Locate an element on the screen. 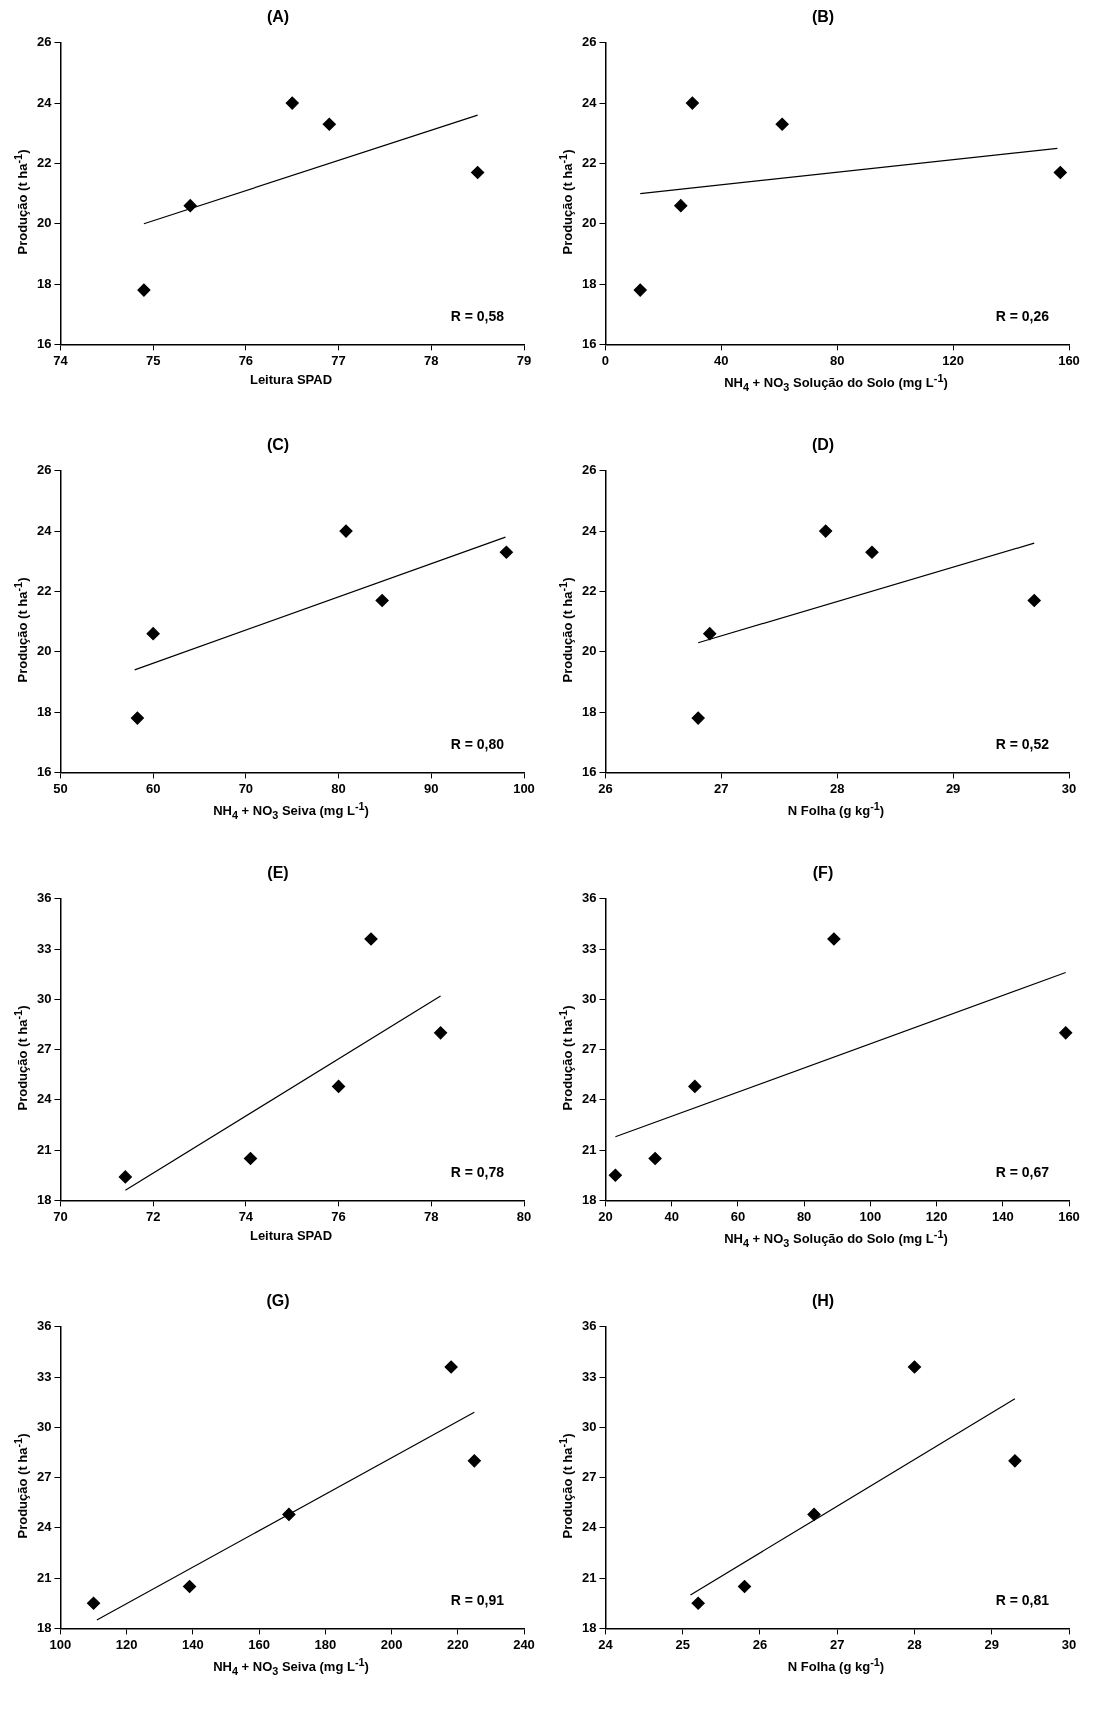  annotation: R = 0,80 is located at coordinates (477, 744).